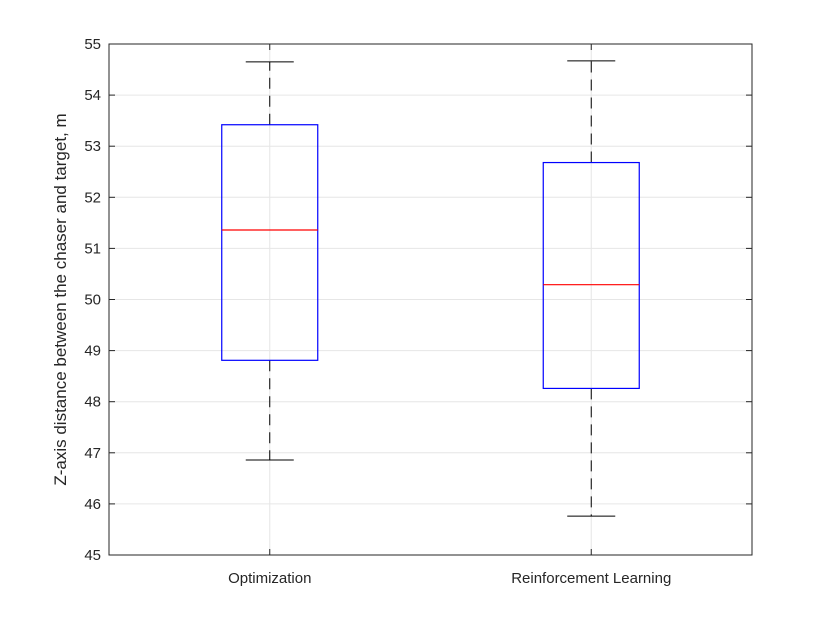 The width and height of the screenshot is (830, 623). What do you see at coordinates (92, 146) in the screenshot?
I see `y-tick-label: 53` at bounding box center [92, 146].